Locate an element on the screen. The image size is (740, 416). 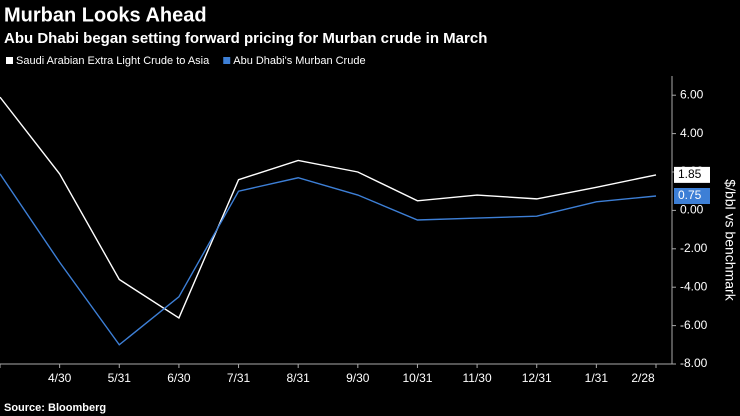
x-tick-label: 9/30 is located at coordinates (358, 378).